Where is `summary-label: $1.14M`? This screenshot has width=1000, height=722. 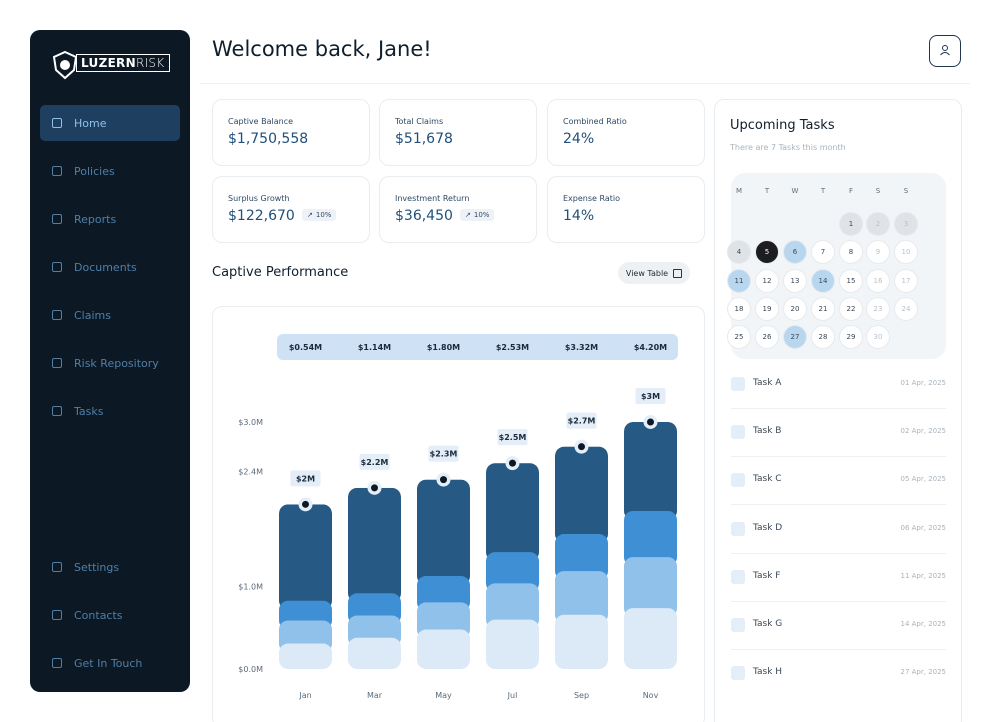 summary-label: $1.14M is located at coordinates (374, 347).